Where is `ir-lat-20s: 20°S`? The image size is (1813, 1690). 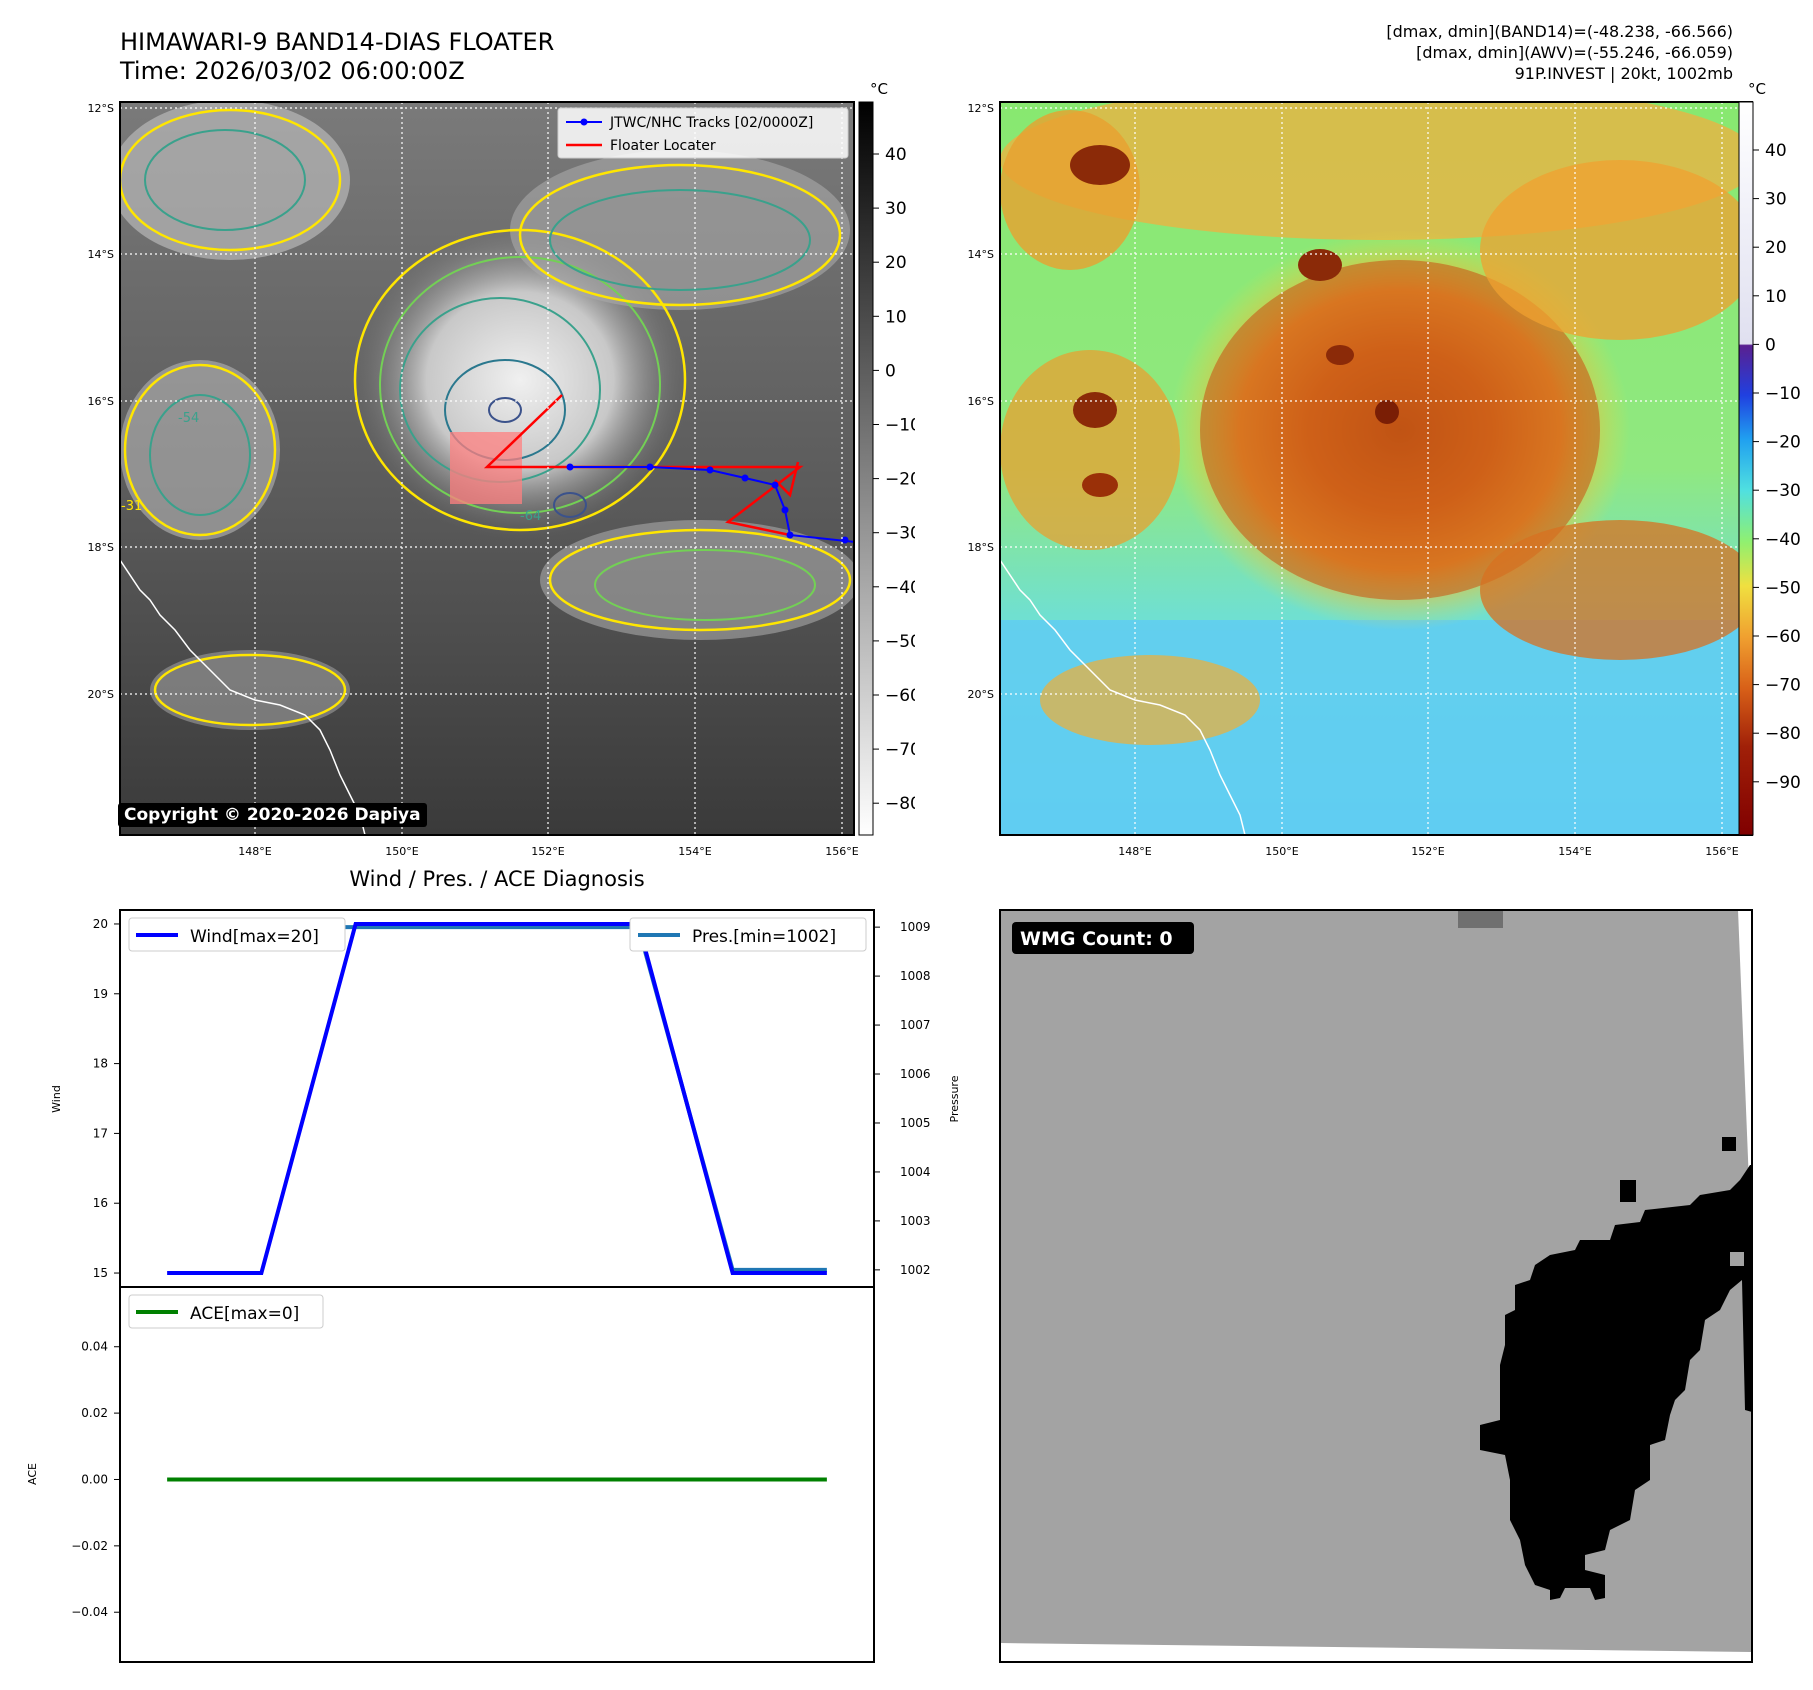
ir-lat-20s: 20°S is located at coordinates (101, 694).